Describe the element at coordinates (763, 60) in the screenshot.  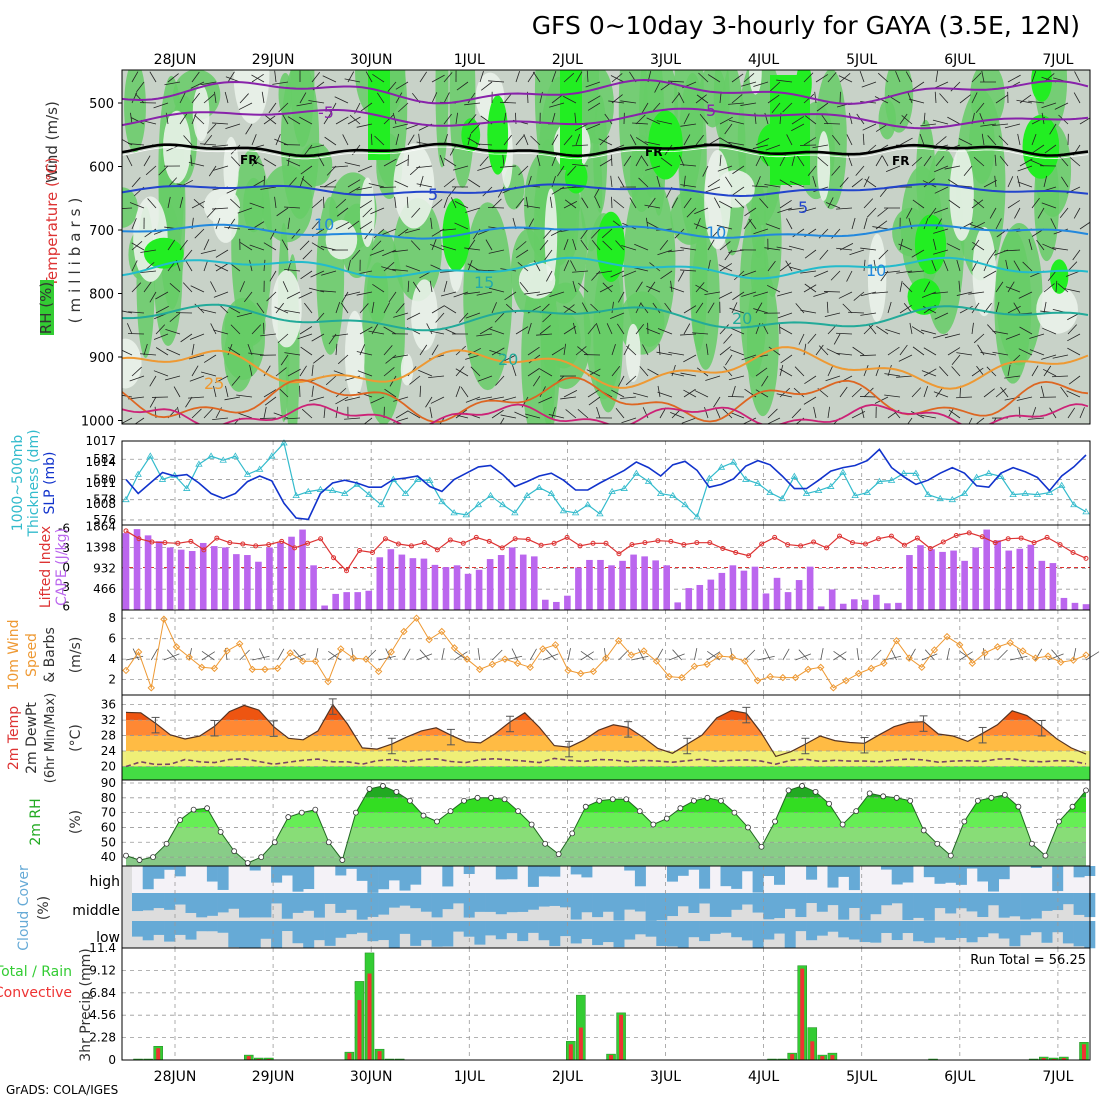
I see `date-label-top: 4JUL` at that location.